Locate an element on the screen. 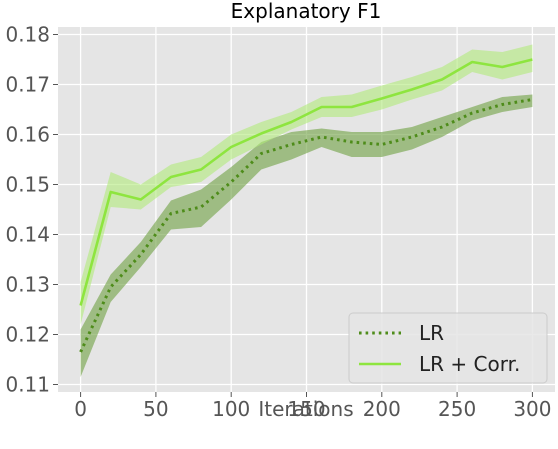 Image resolution: width=558 pixels, height=449 pixels. x-tick-label: 0 is located at coordinates (80, 409).